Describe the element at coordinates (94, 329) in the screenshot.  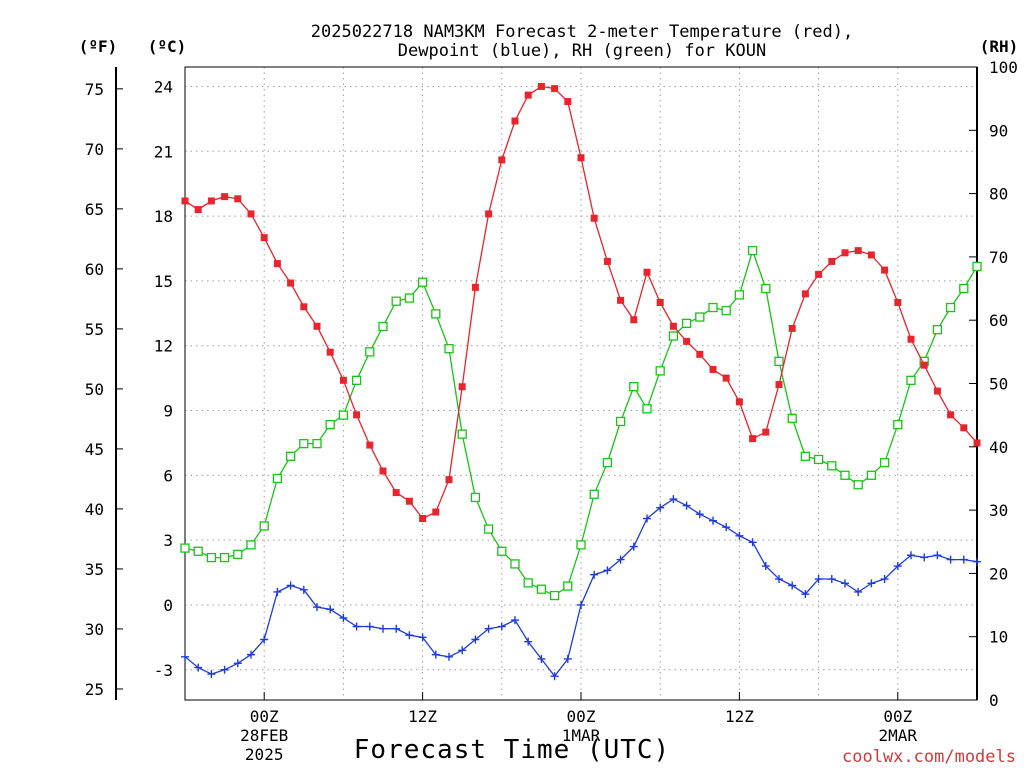
I see `fahrenheit-tick-label: 55` at that location.